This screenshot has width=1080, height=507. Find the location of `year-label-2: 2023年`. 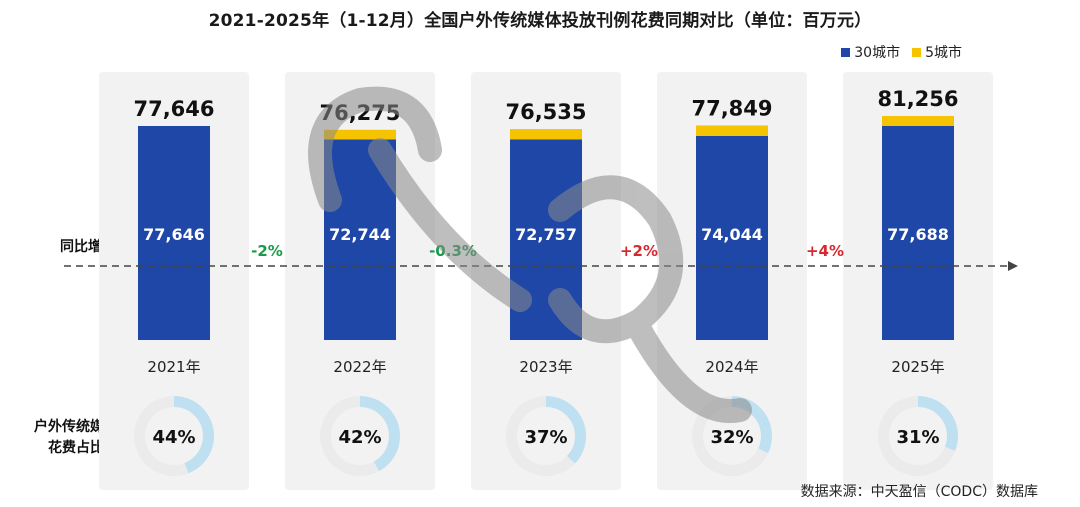

year-label-2: 2023年 is located at coordinates (545, 367).